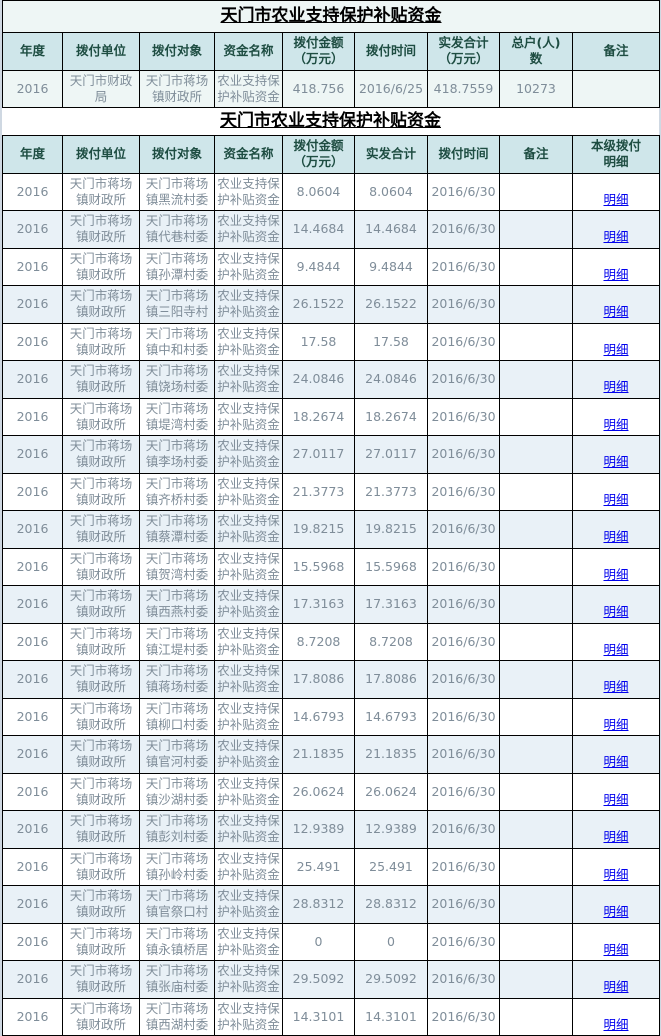  I want to click on cell-actual-total: 21.1835, so click(391, 754).